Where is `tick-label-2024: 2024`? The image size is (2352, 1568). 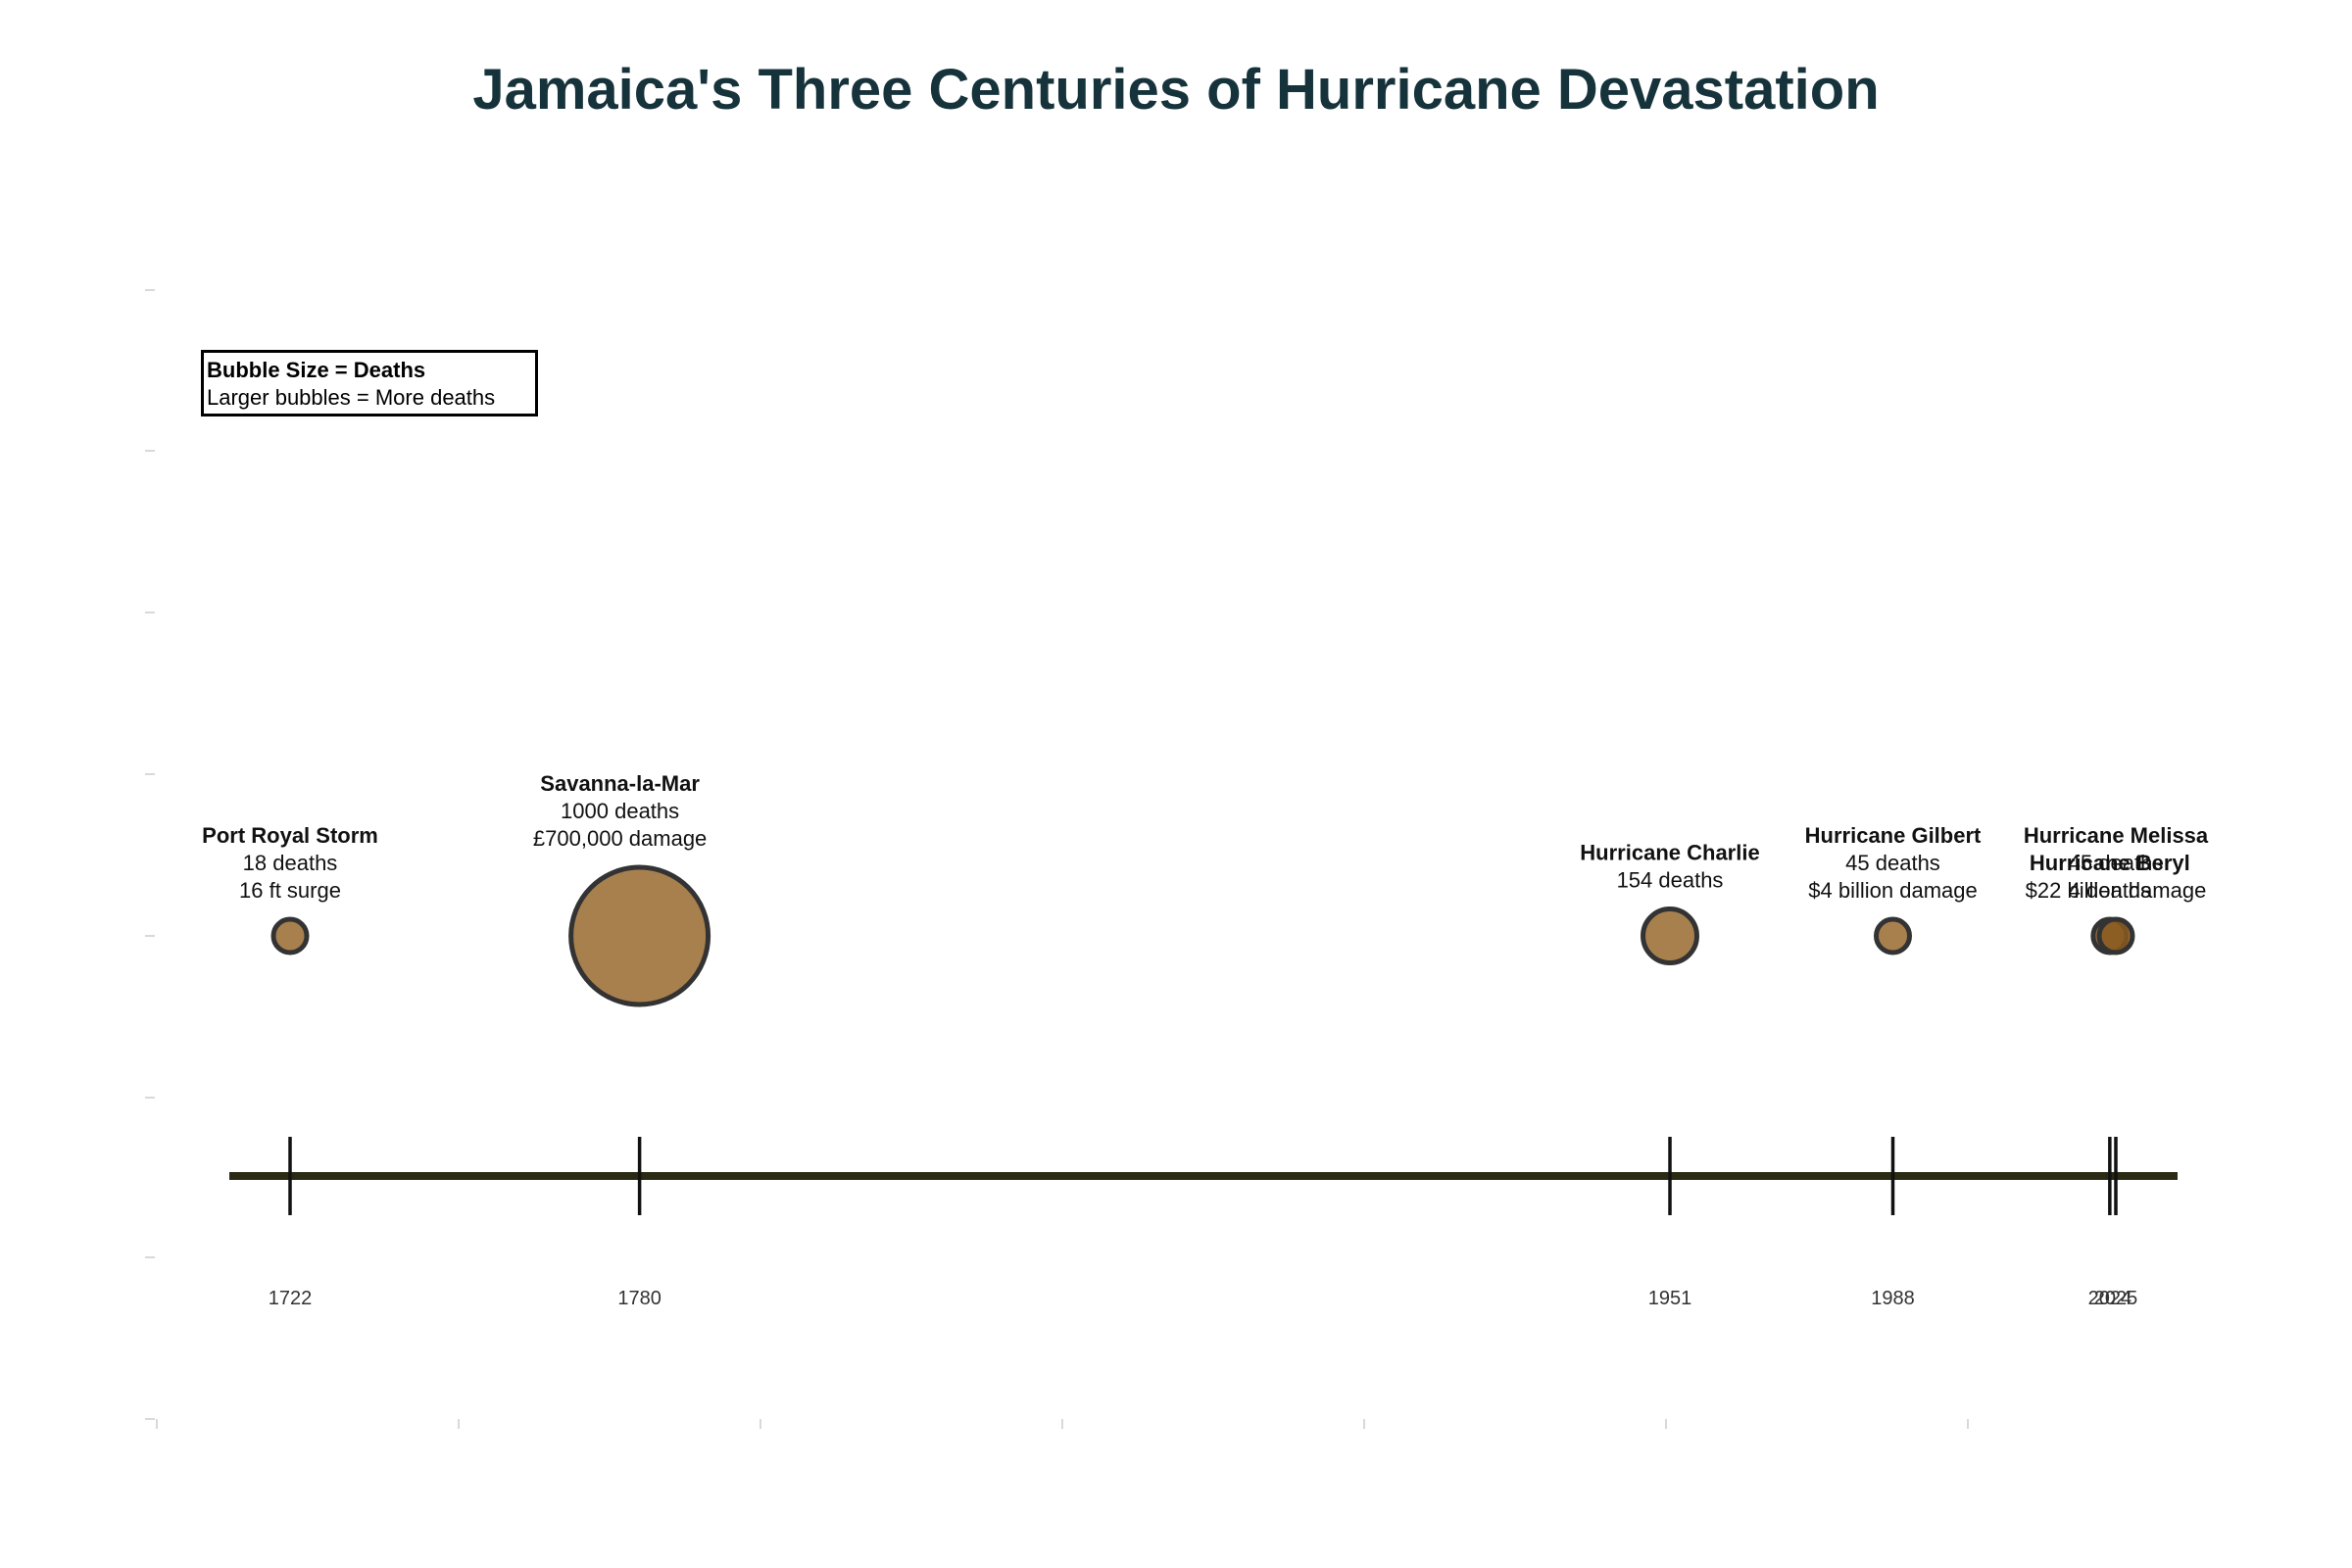
tick-label-2024: 2024 is located at coordinates (2110, 1298).